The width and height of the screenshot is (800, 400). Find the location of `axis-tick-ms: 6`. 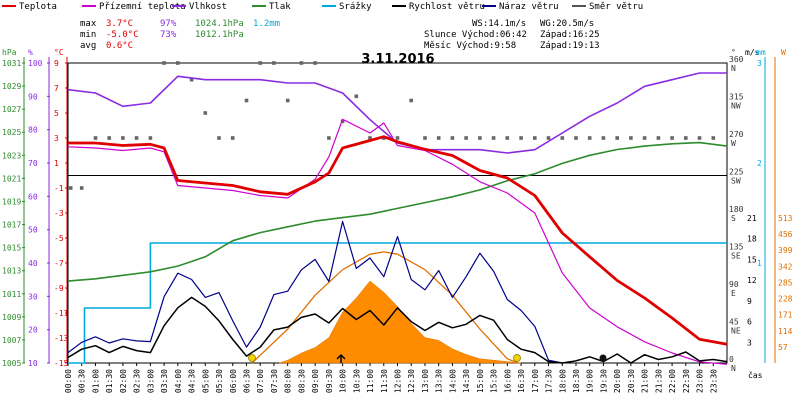

axis-tick-ms: 6 is located at coordinates (749, 322).